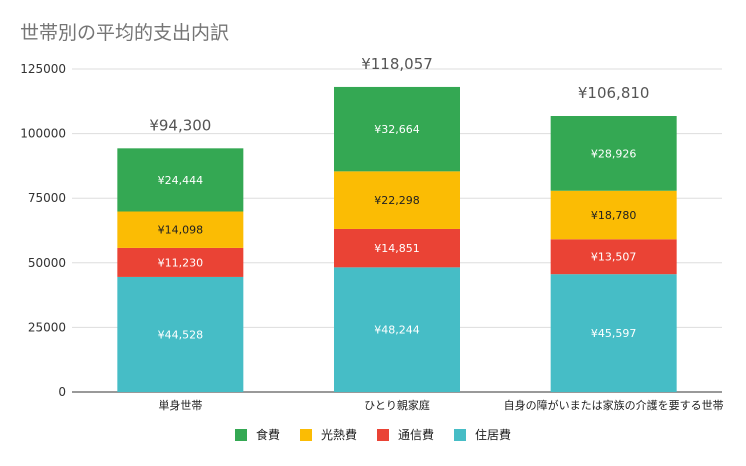 Image resolution: width=746 pixels, height=466 pixels. I want to click on legend-label: 住居費, so click(493, 435).